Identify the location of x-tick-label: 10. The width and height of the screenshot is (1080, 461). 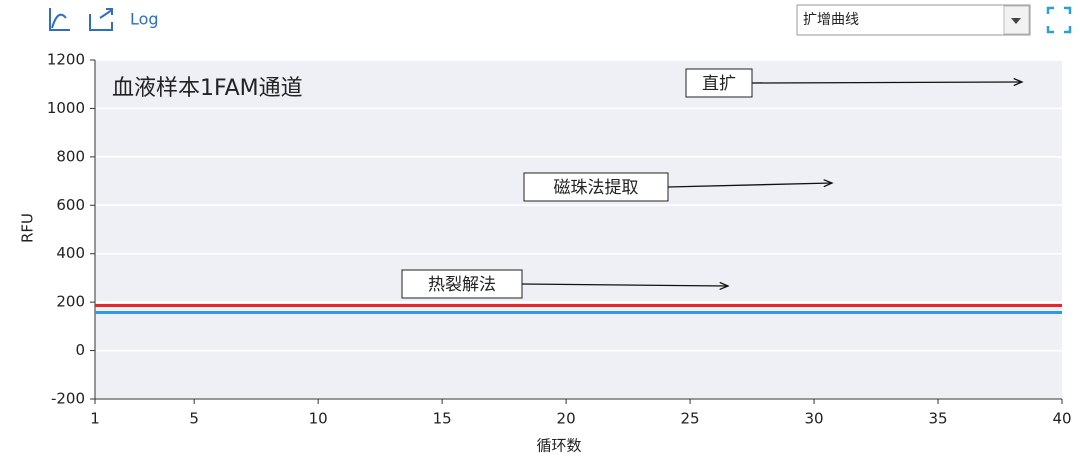
(318, 419).